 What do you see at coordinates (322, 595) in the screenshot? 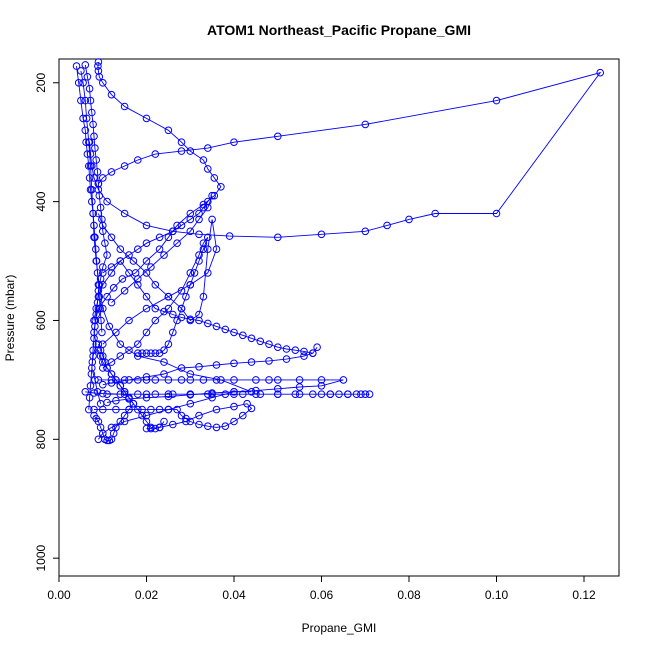
I see `x-tick-label: 0.06` at bounding box center [322, 595].